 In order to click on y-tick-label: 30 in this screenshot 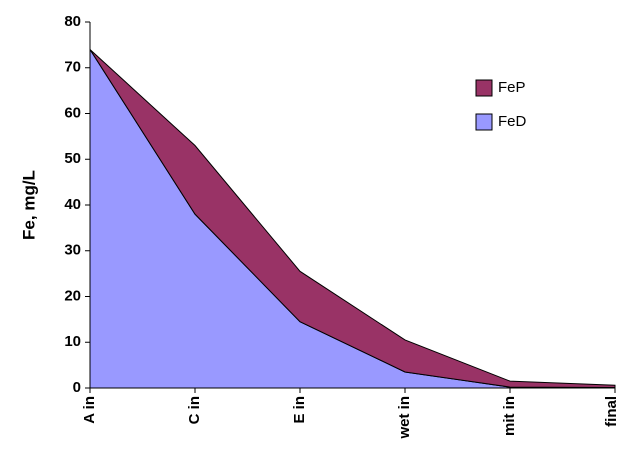, I will do `click(72, 250)`.